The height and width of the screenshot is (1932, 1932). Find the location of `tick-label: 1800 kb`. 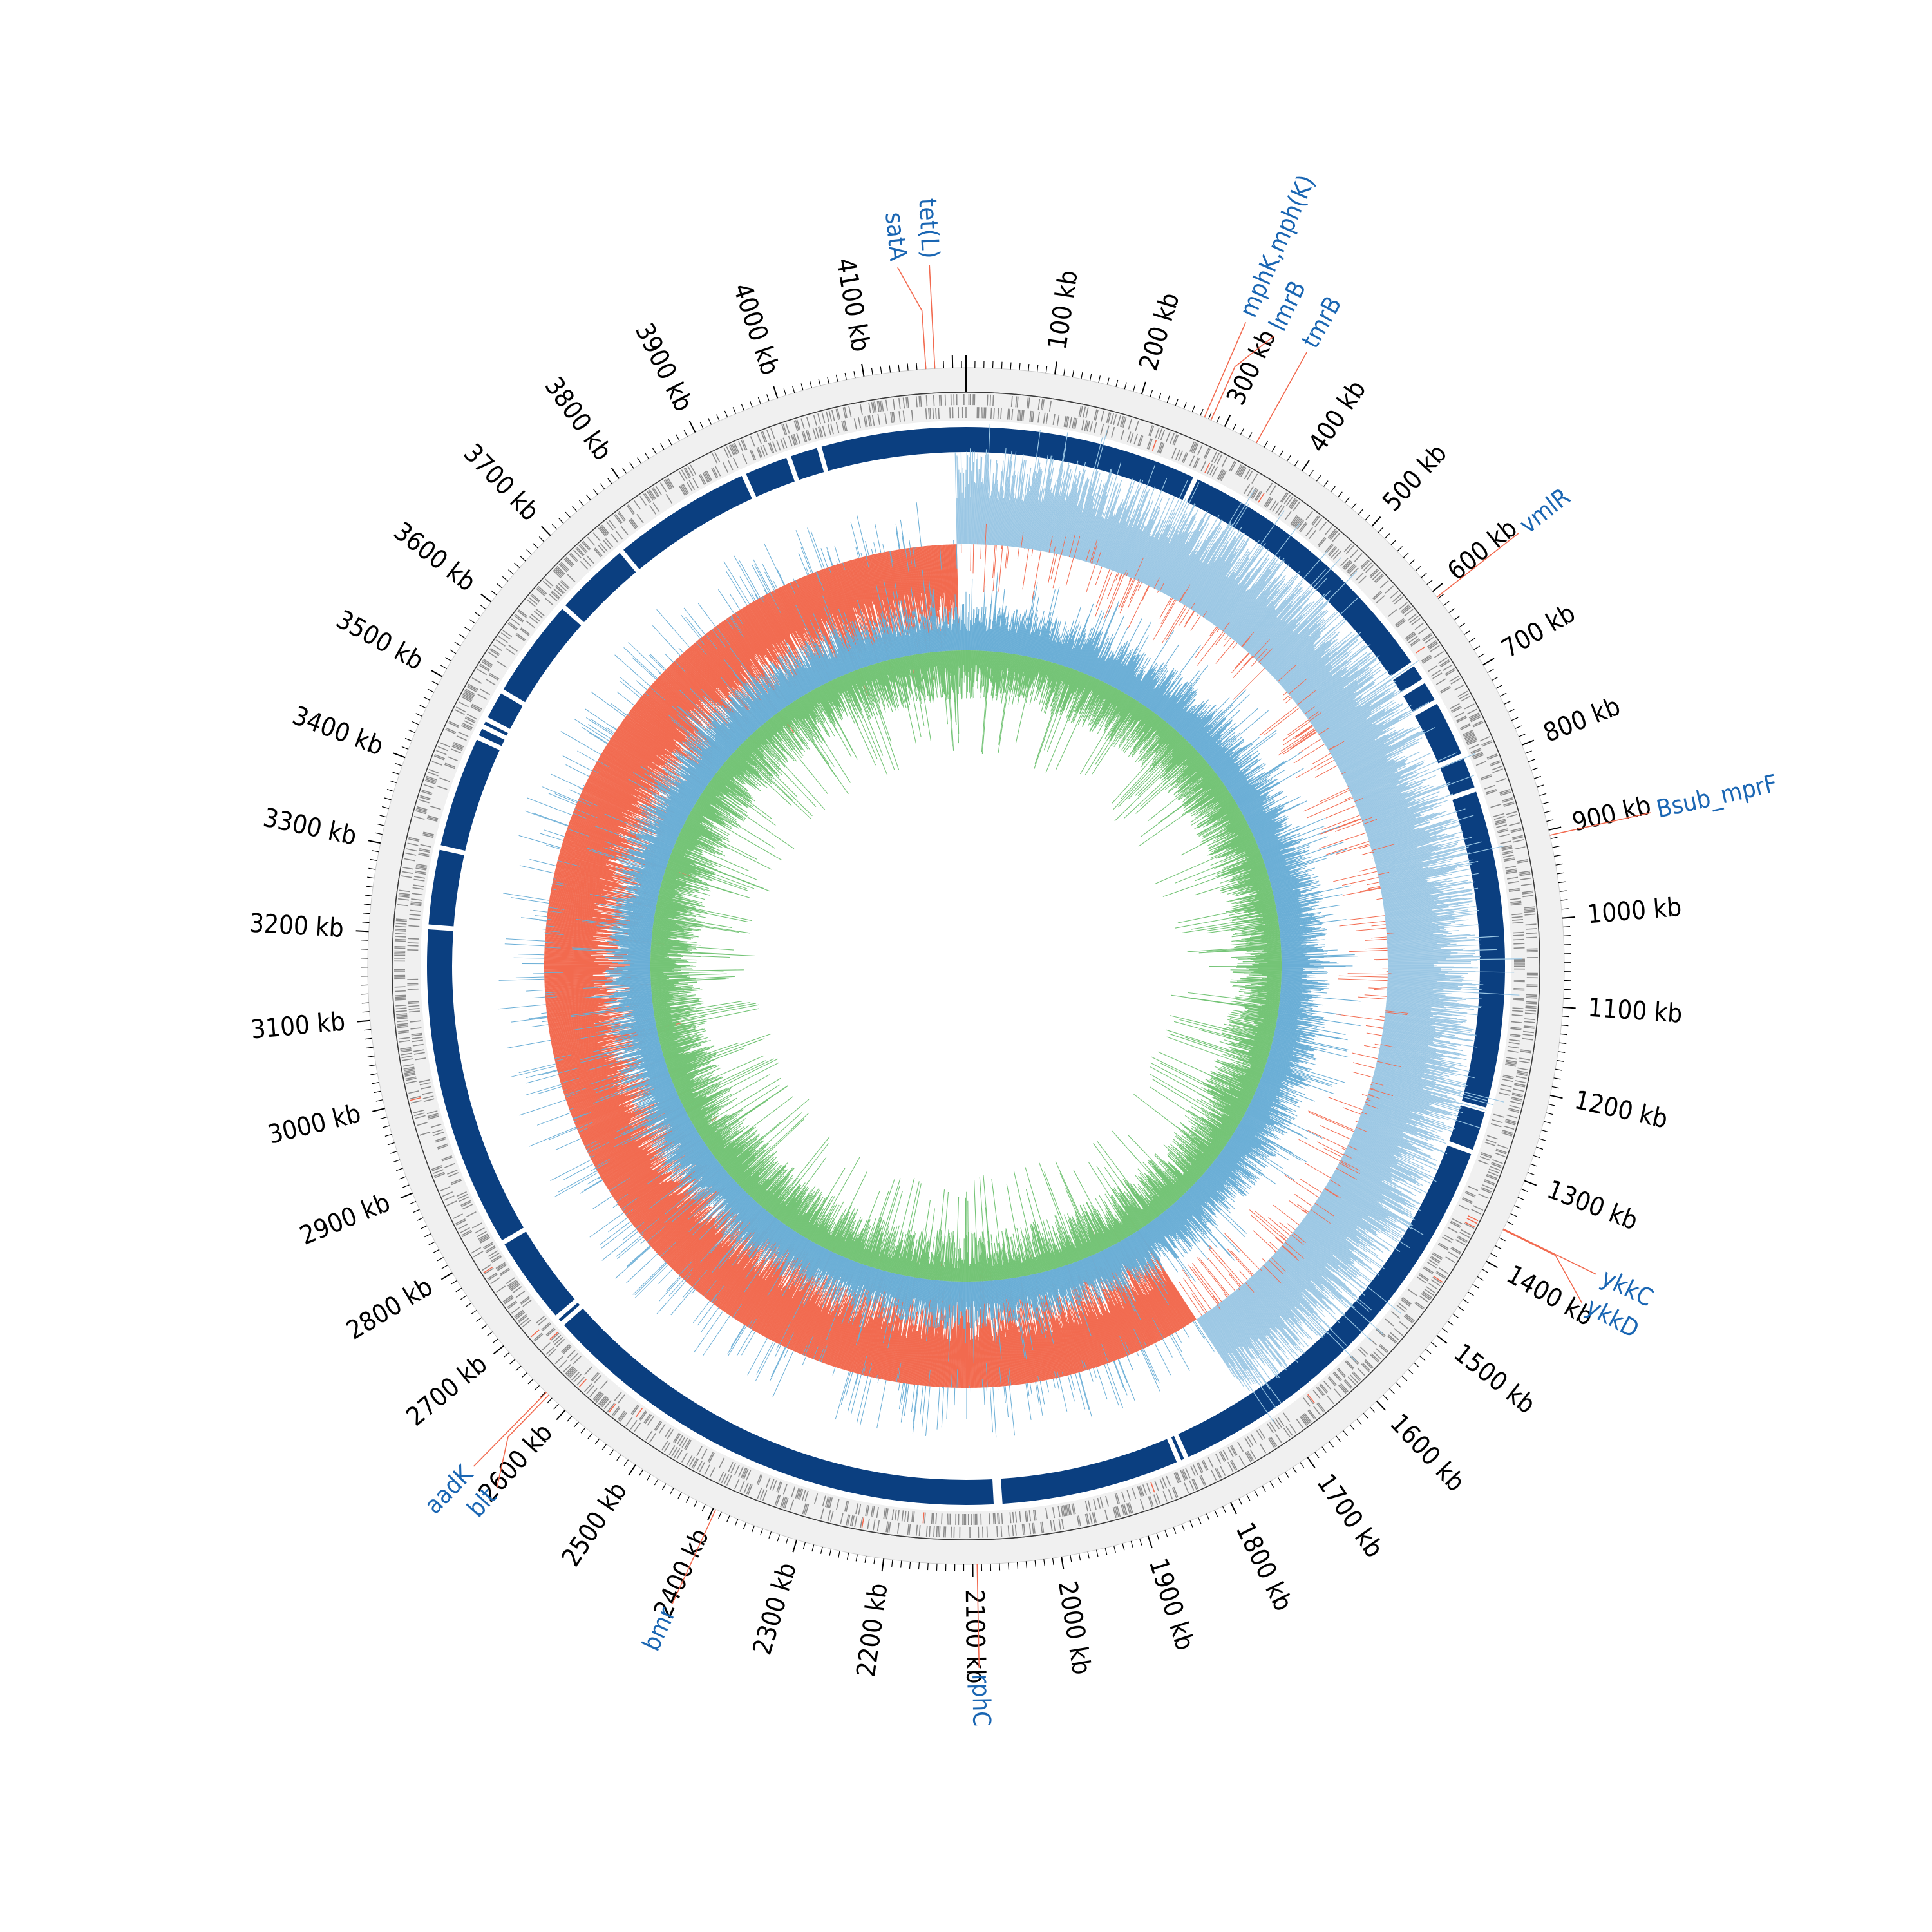

tick-label: 1800 kb is located at coordinates (1263, 1567).